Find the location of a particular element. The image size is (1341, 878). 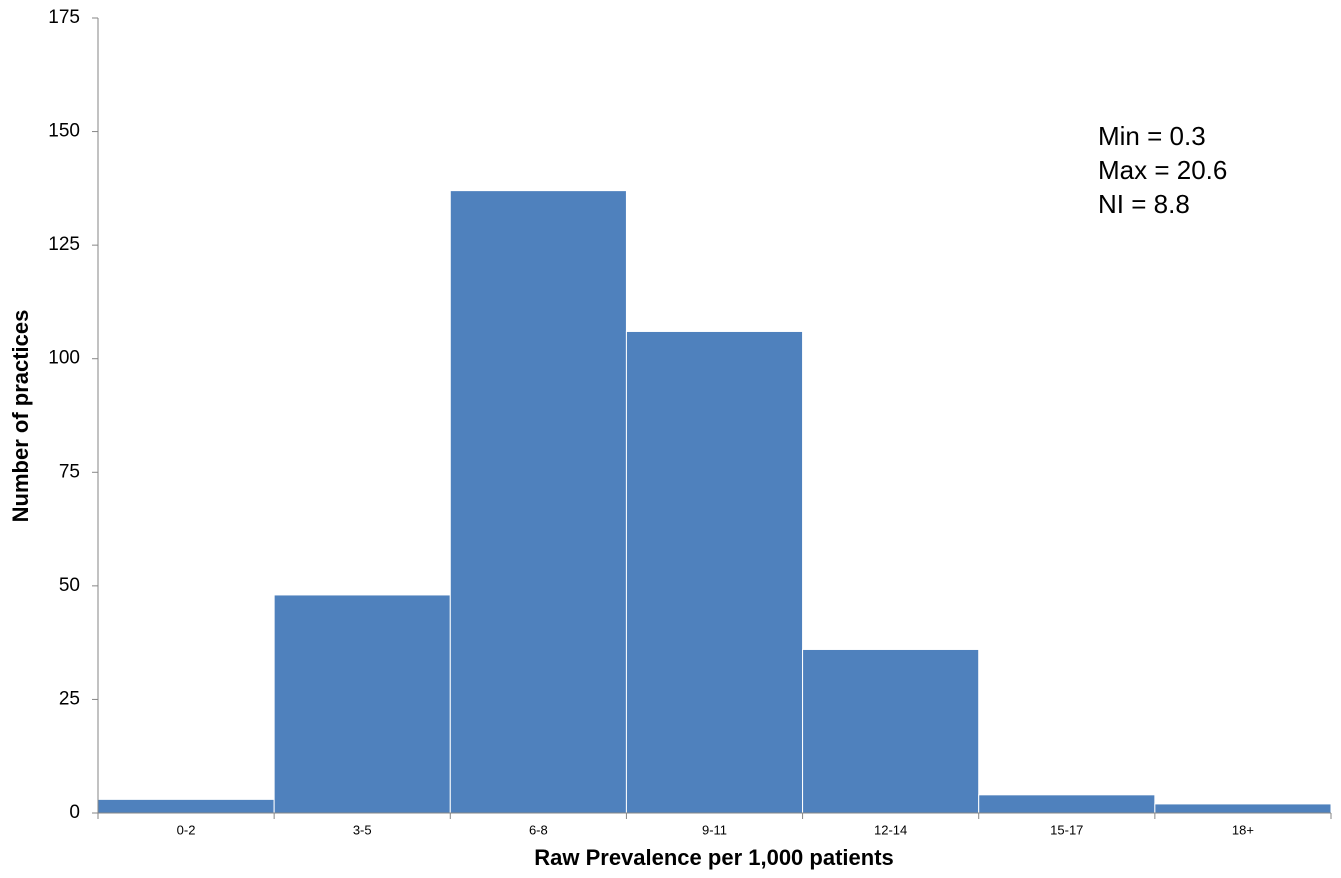

y-tick-label: 50 is located at coordinates (69, 585).